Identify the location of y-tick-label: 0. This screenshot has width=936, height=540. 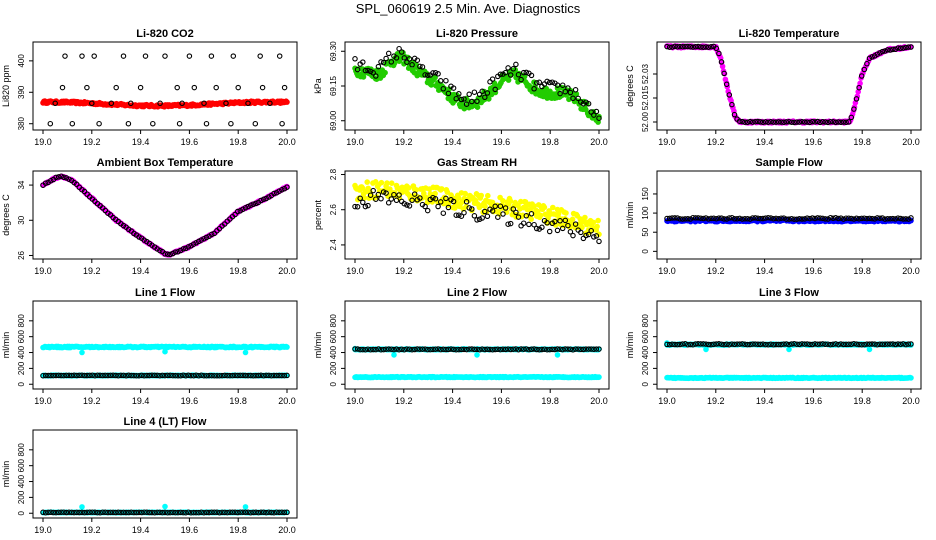
(645, 251).